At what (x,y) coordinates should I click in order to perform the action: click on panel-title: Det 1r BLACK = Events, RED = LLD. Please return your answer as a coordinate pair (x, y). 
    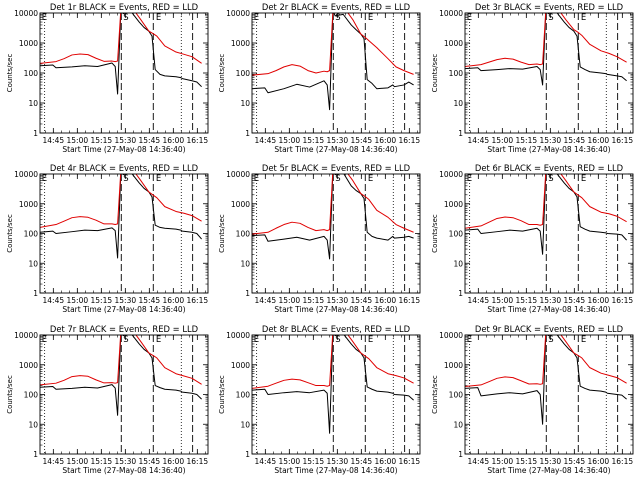
    Looking at the image, I should click on (124, 7).